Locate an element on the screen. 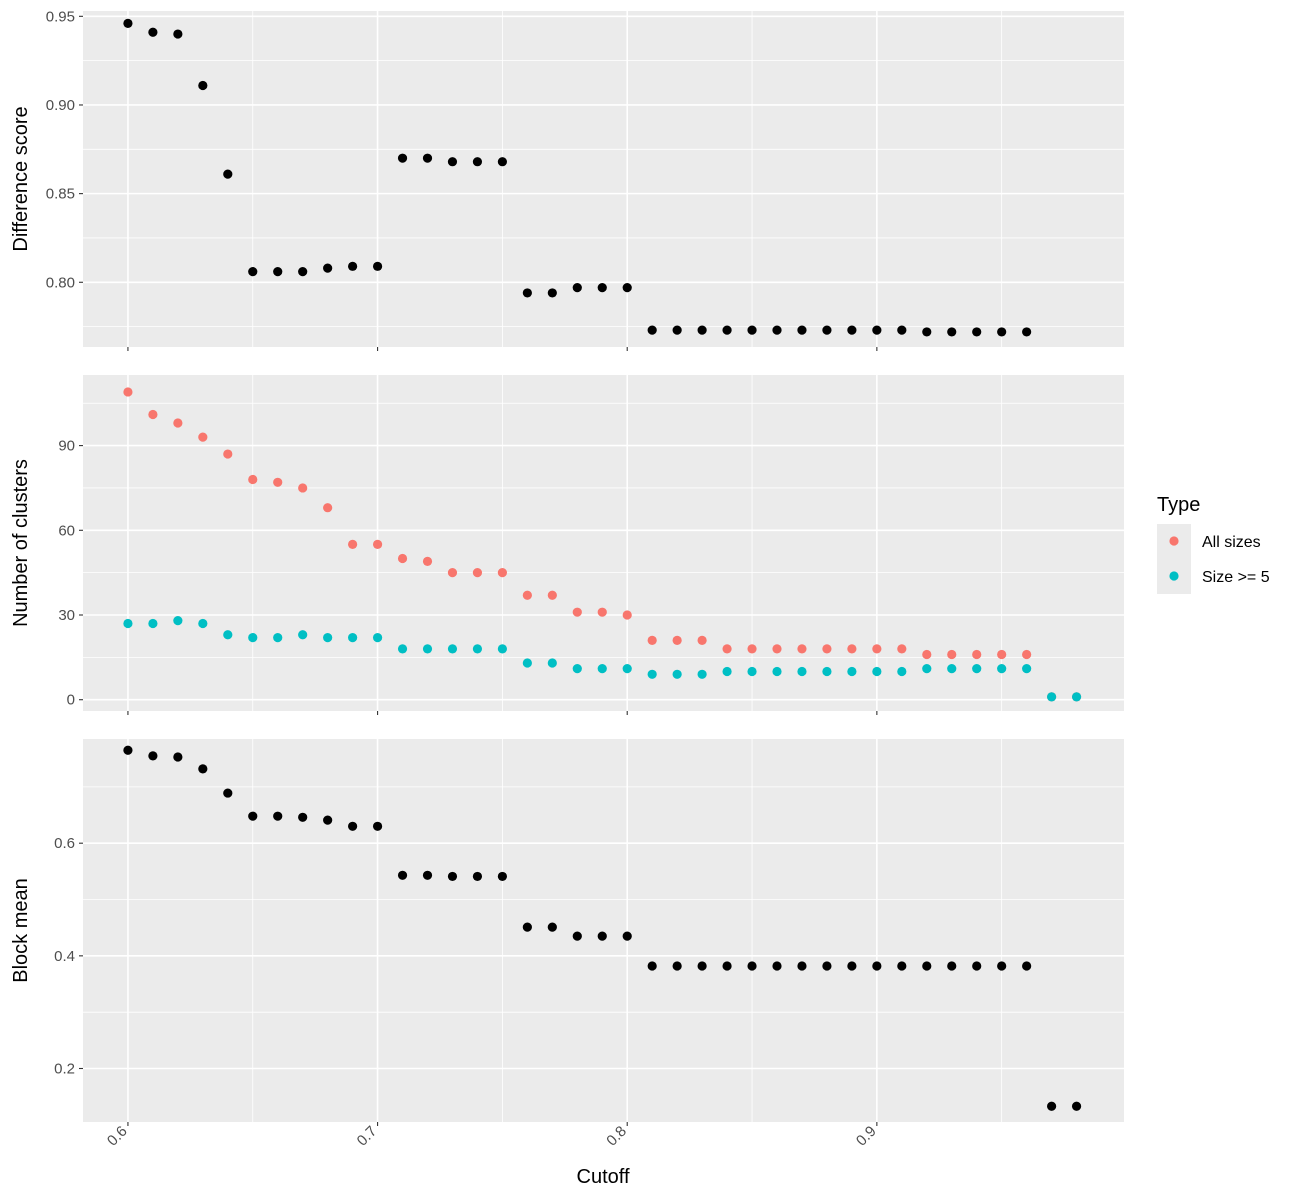 The width and height of the screenshot is (1300, 1200). y-tick-label: 0.95 is located at coordinates (60, 16).